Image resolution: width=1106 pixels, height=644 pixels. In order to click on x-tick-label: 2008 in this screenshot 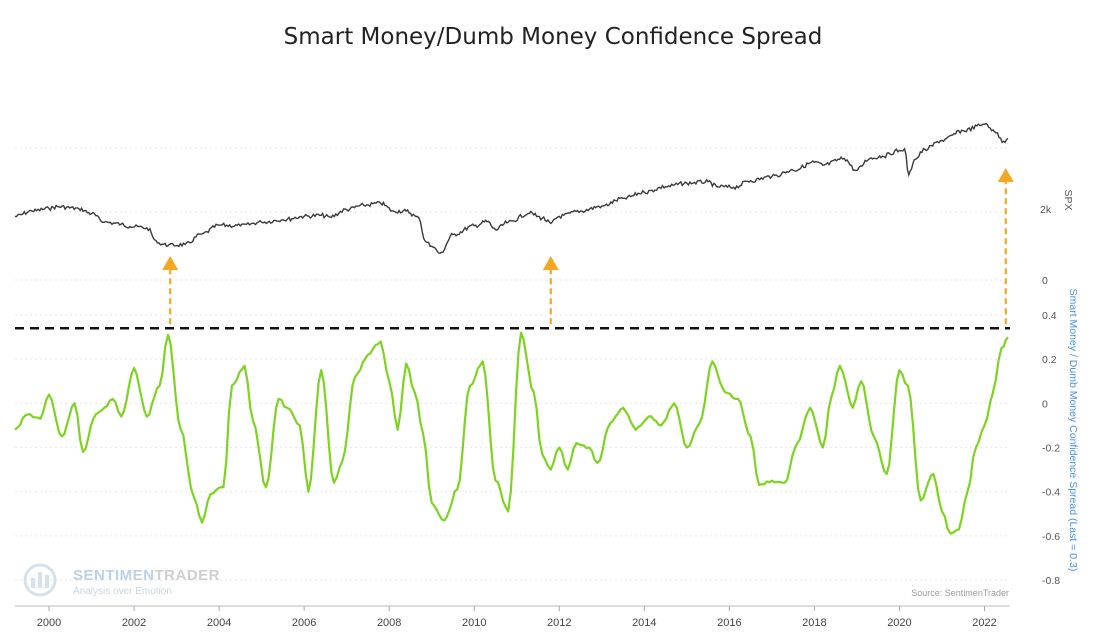, I will do `click(389, 623)`.